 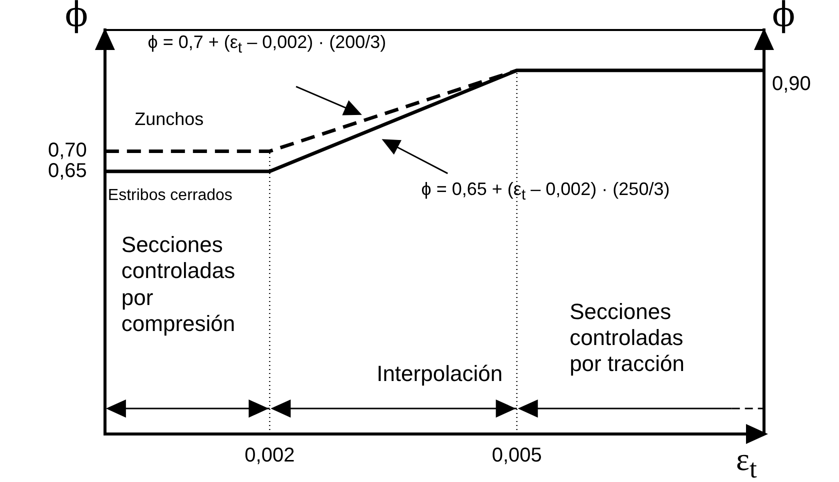 What do you see at coordinates (545, 192) in the screenshot?
I see `annotation: ϕ = 0,65 + (ε$_{t}$ – 0,002) · (250/3)` at bounding box center [545, 192].